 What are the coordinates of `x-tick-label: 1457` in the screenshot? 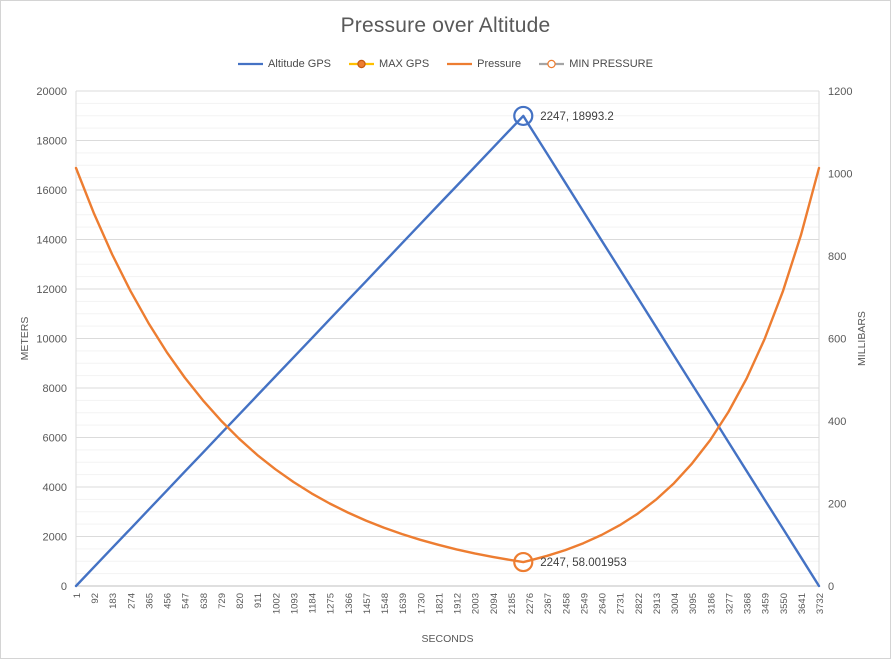 It's located at (367, 603).